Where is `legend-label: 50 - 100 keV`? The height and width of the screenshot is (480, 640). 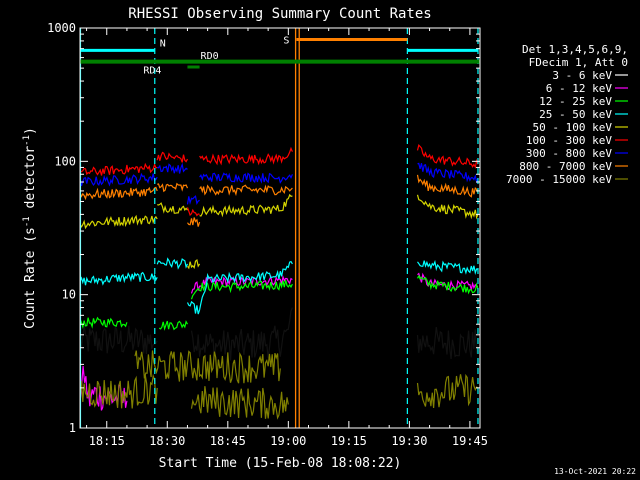
legend-label: 50 - 100 keV is located at coordinates (573, 127).